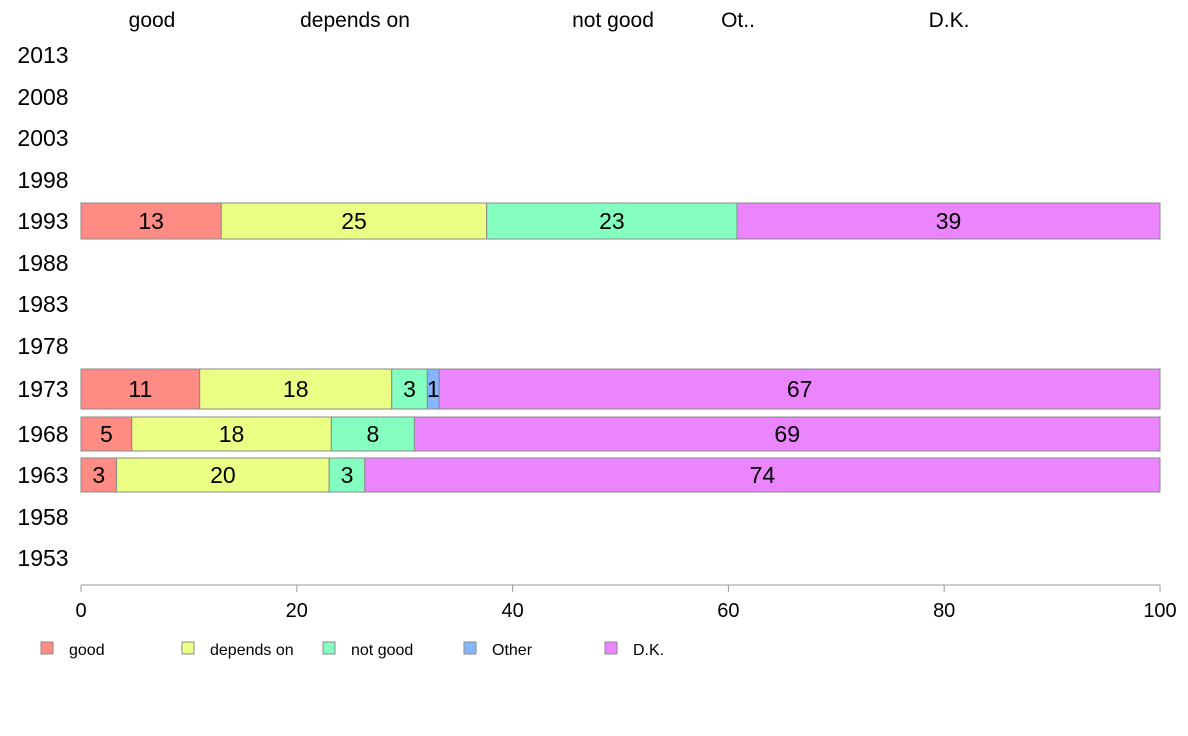 This screenshot has width=1188, height=736. I want to click on y-tick-label: 1968, so click(42, 434).